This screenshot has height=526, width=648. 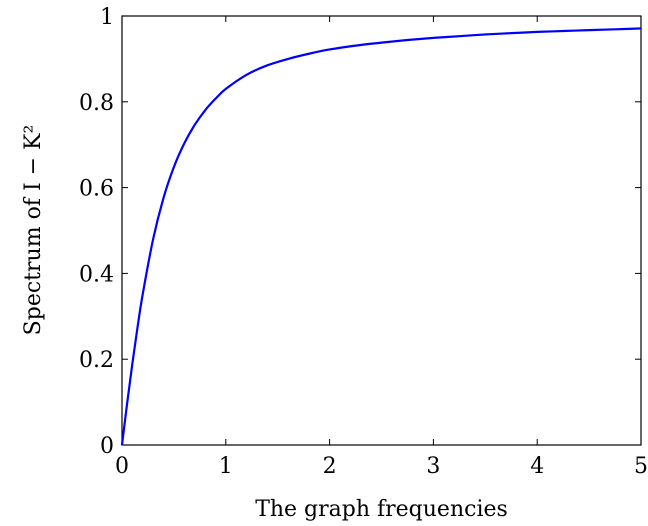 What do you see at coordinates (122, 466) in the screenshot?
I see `x-tick-label: 0` at bounding box center [122, 466].